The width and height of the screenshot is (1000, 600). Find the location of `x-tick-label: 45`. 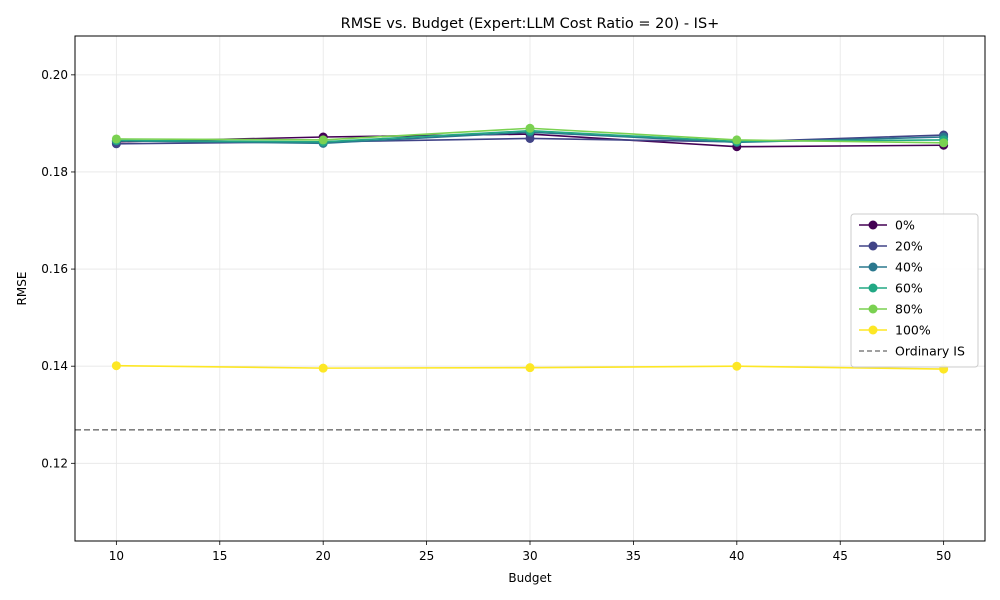

x-tick-label: 45 is located at coordinates (840, 556).